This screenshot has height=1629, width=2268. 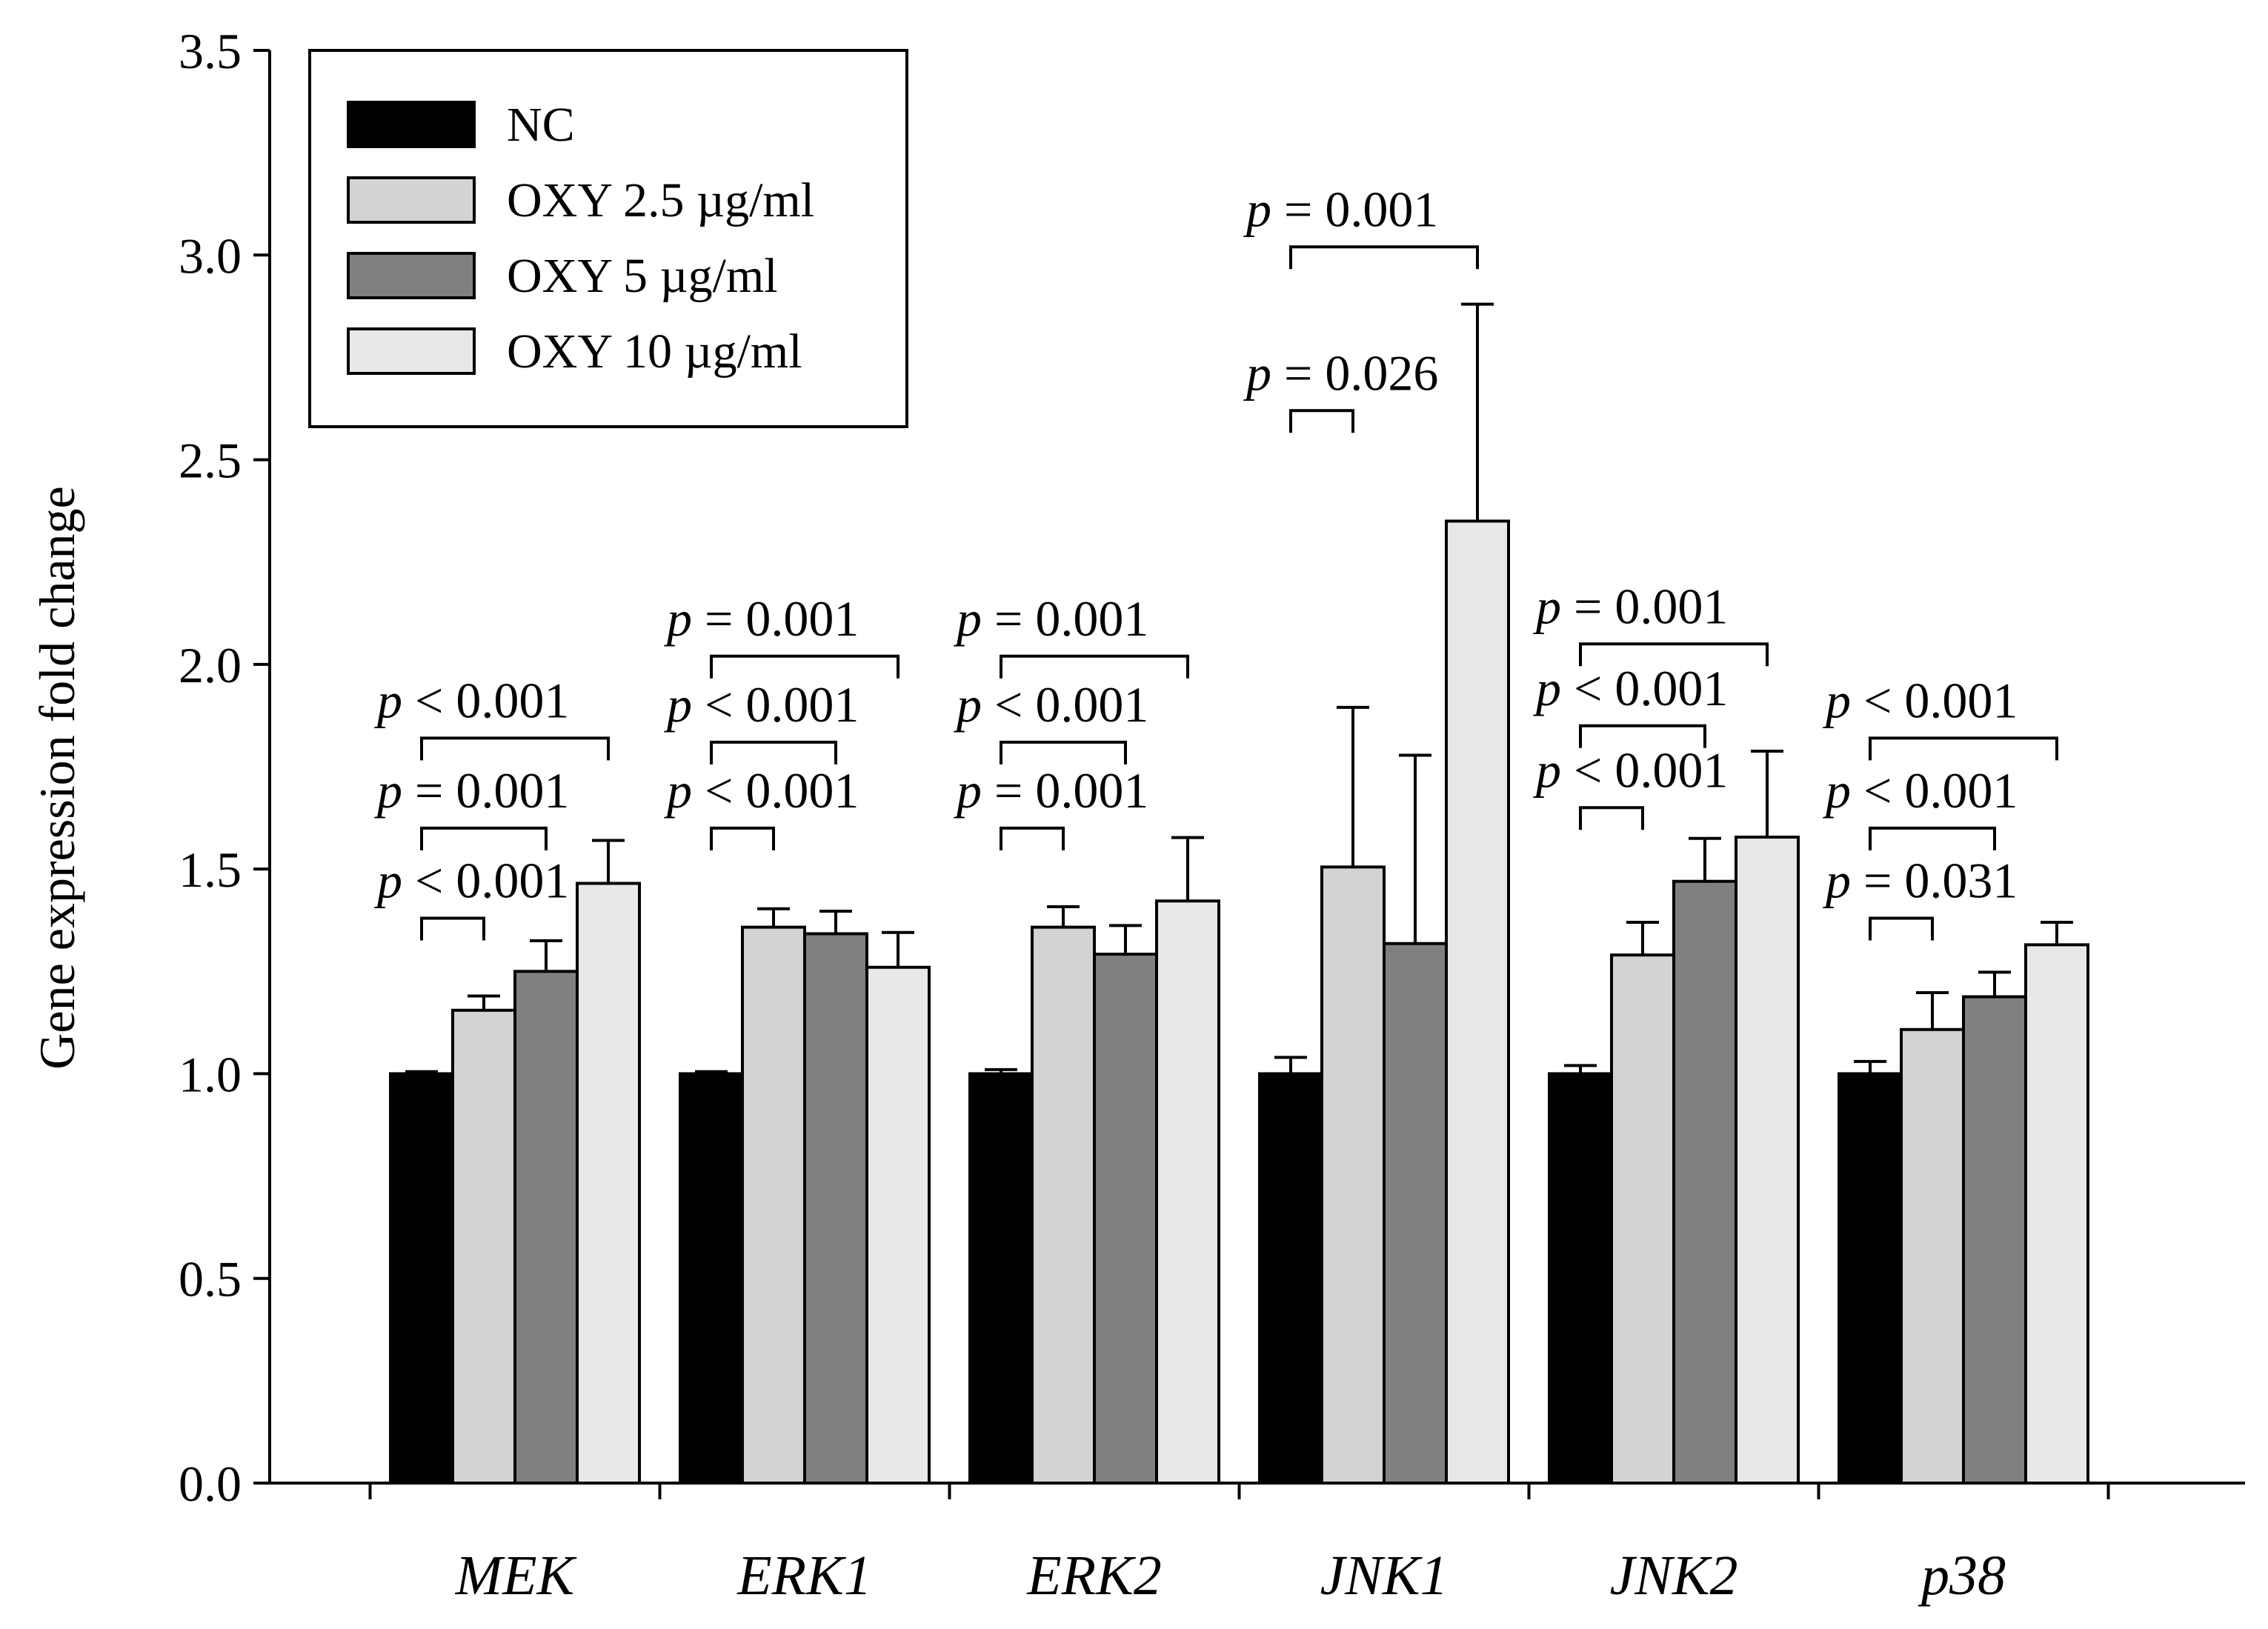 What do you see at coordinates (210, 255) in the screenshot?
I see `y-tick-label: 3.0` at bounding box center [210, 255].